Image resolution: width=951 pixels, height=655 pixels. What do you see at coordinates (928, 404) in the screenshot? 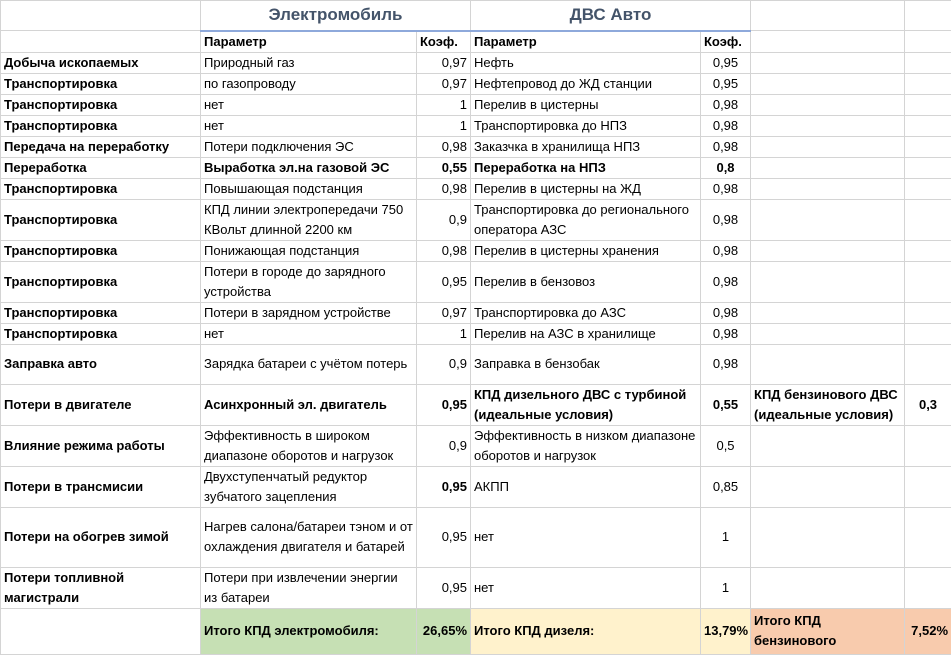
I see `petrol-coef-cell: 0,3` at bounding box center [928, 404].